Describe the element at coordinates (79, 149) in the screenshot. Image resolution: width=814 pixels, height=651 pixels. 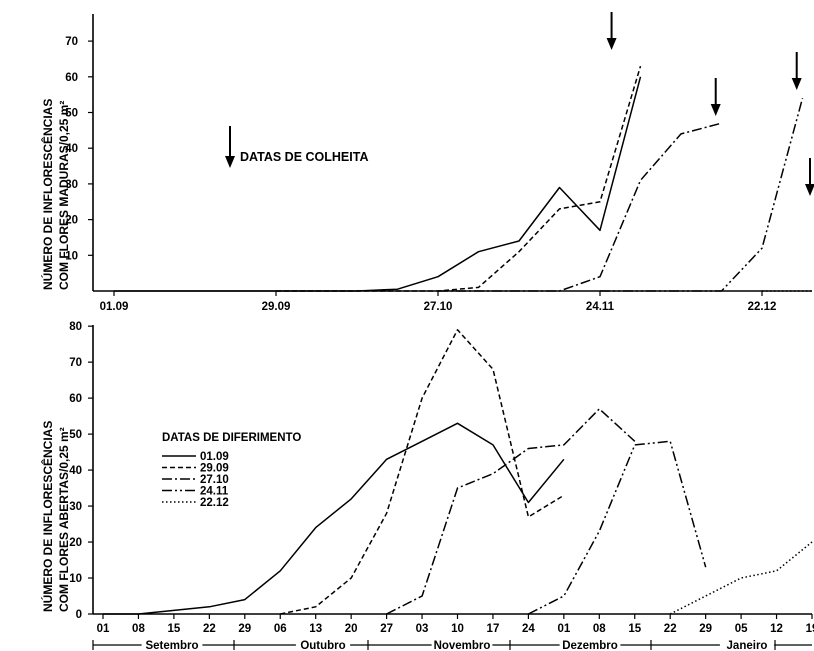
I see `top-y-ticks: 10 20 30 40 50 60 70` at that location.